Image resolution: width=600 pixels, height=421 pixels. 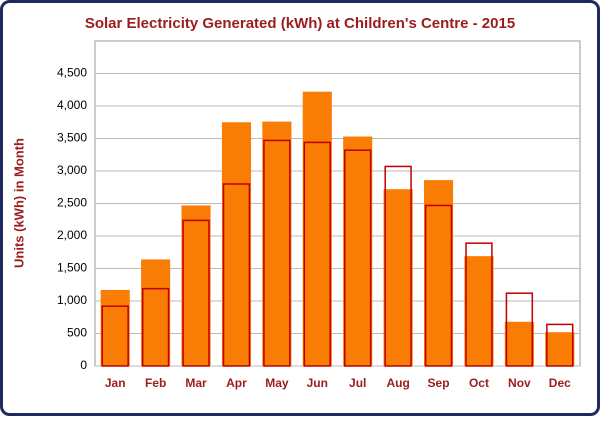 I want to click on x-tick-label: Sep, so click(x=439, y=383).